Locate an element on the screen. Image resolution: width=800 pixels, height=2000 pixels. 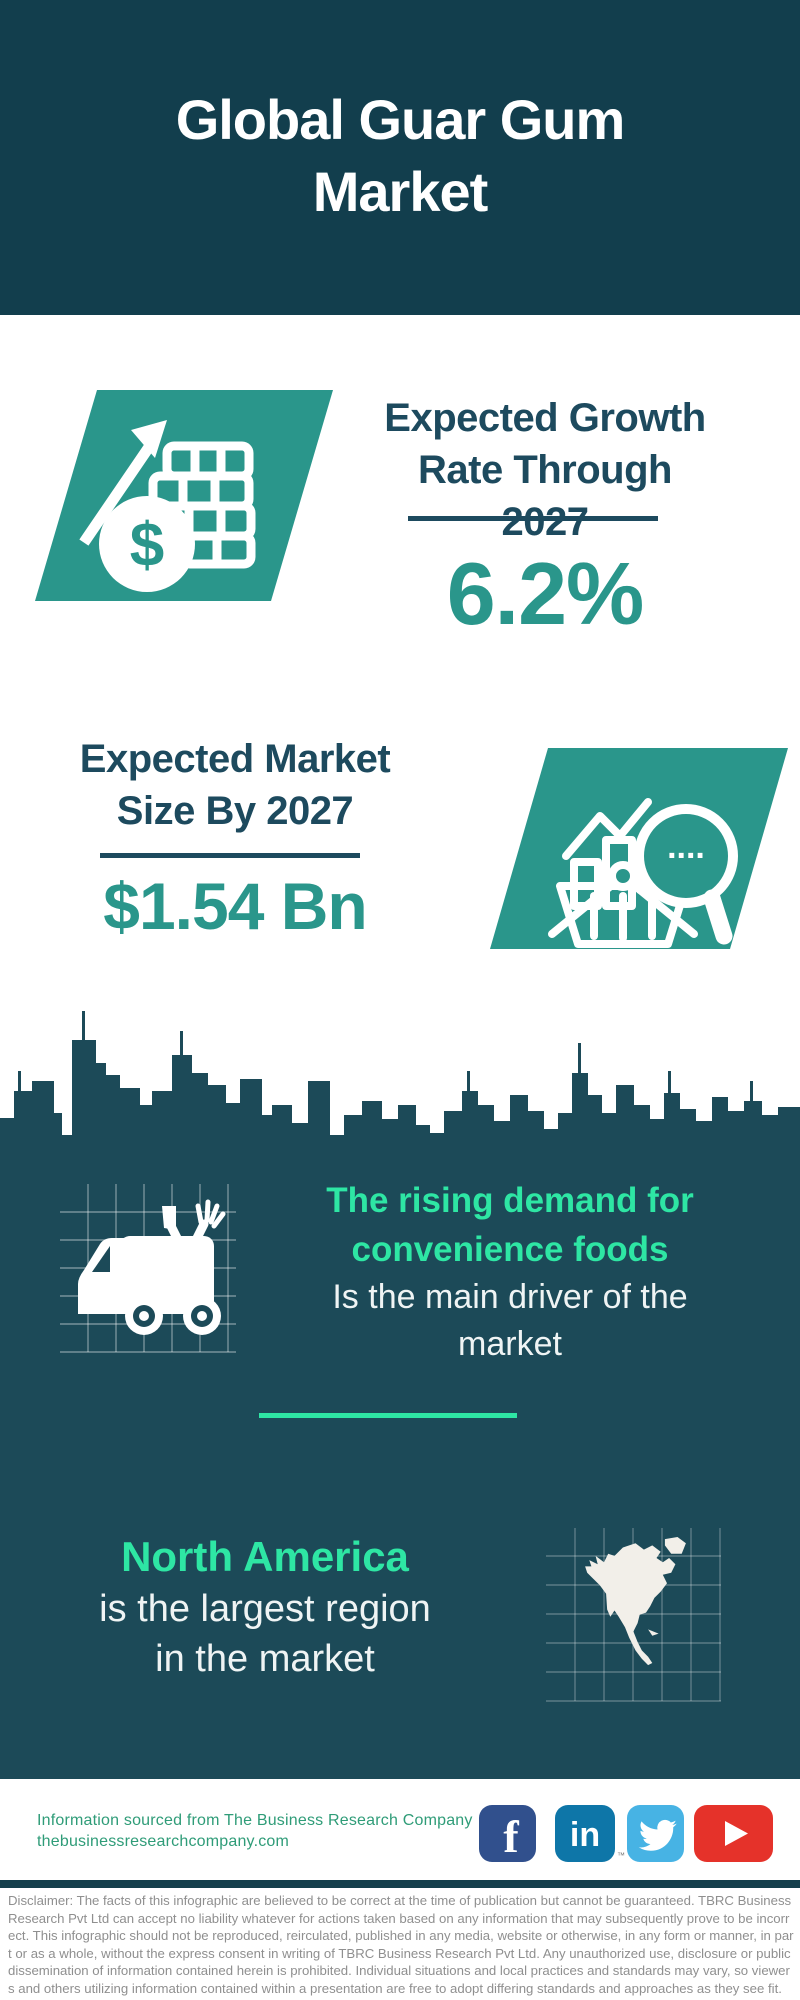
facebook-icon: f is located at coordinates (511, 1836).